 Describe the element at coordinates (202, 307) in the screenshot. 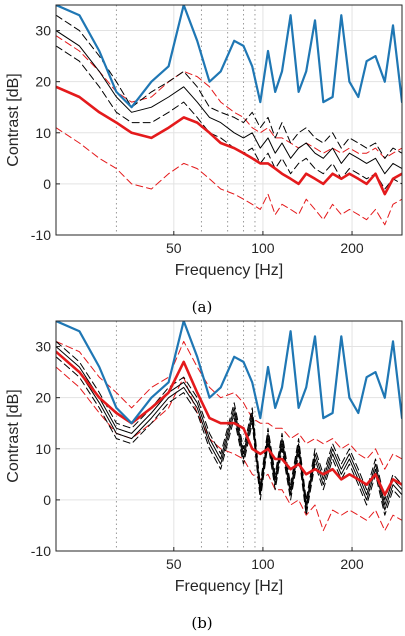

I see `caption-a: (a)` at that location.